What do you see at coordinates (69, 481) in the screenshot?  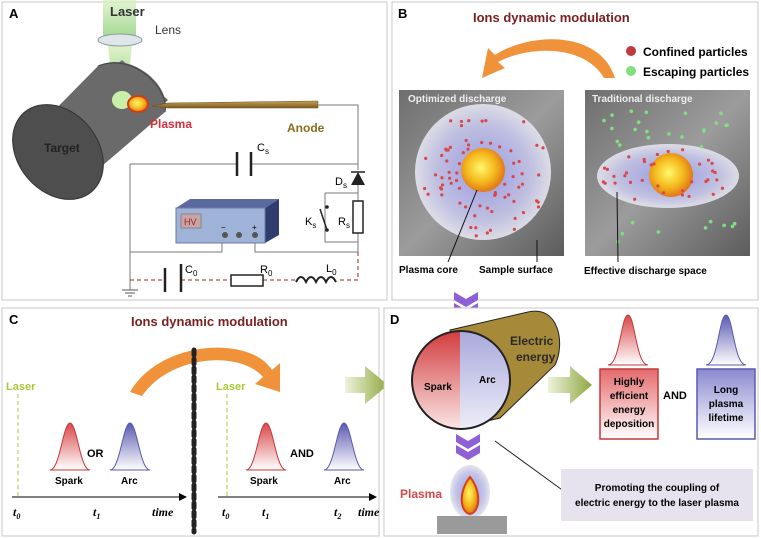 I see `left-spark-label: Spark` at bounding box center [69, 481].